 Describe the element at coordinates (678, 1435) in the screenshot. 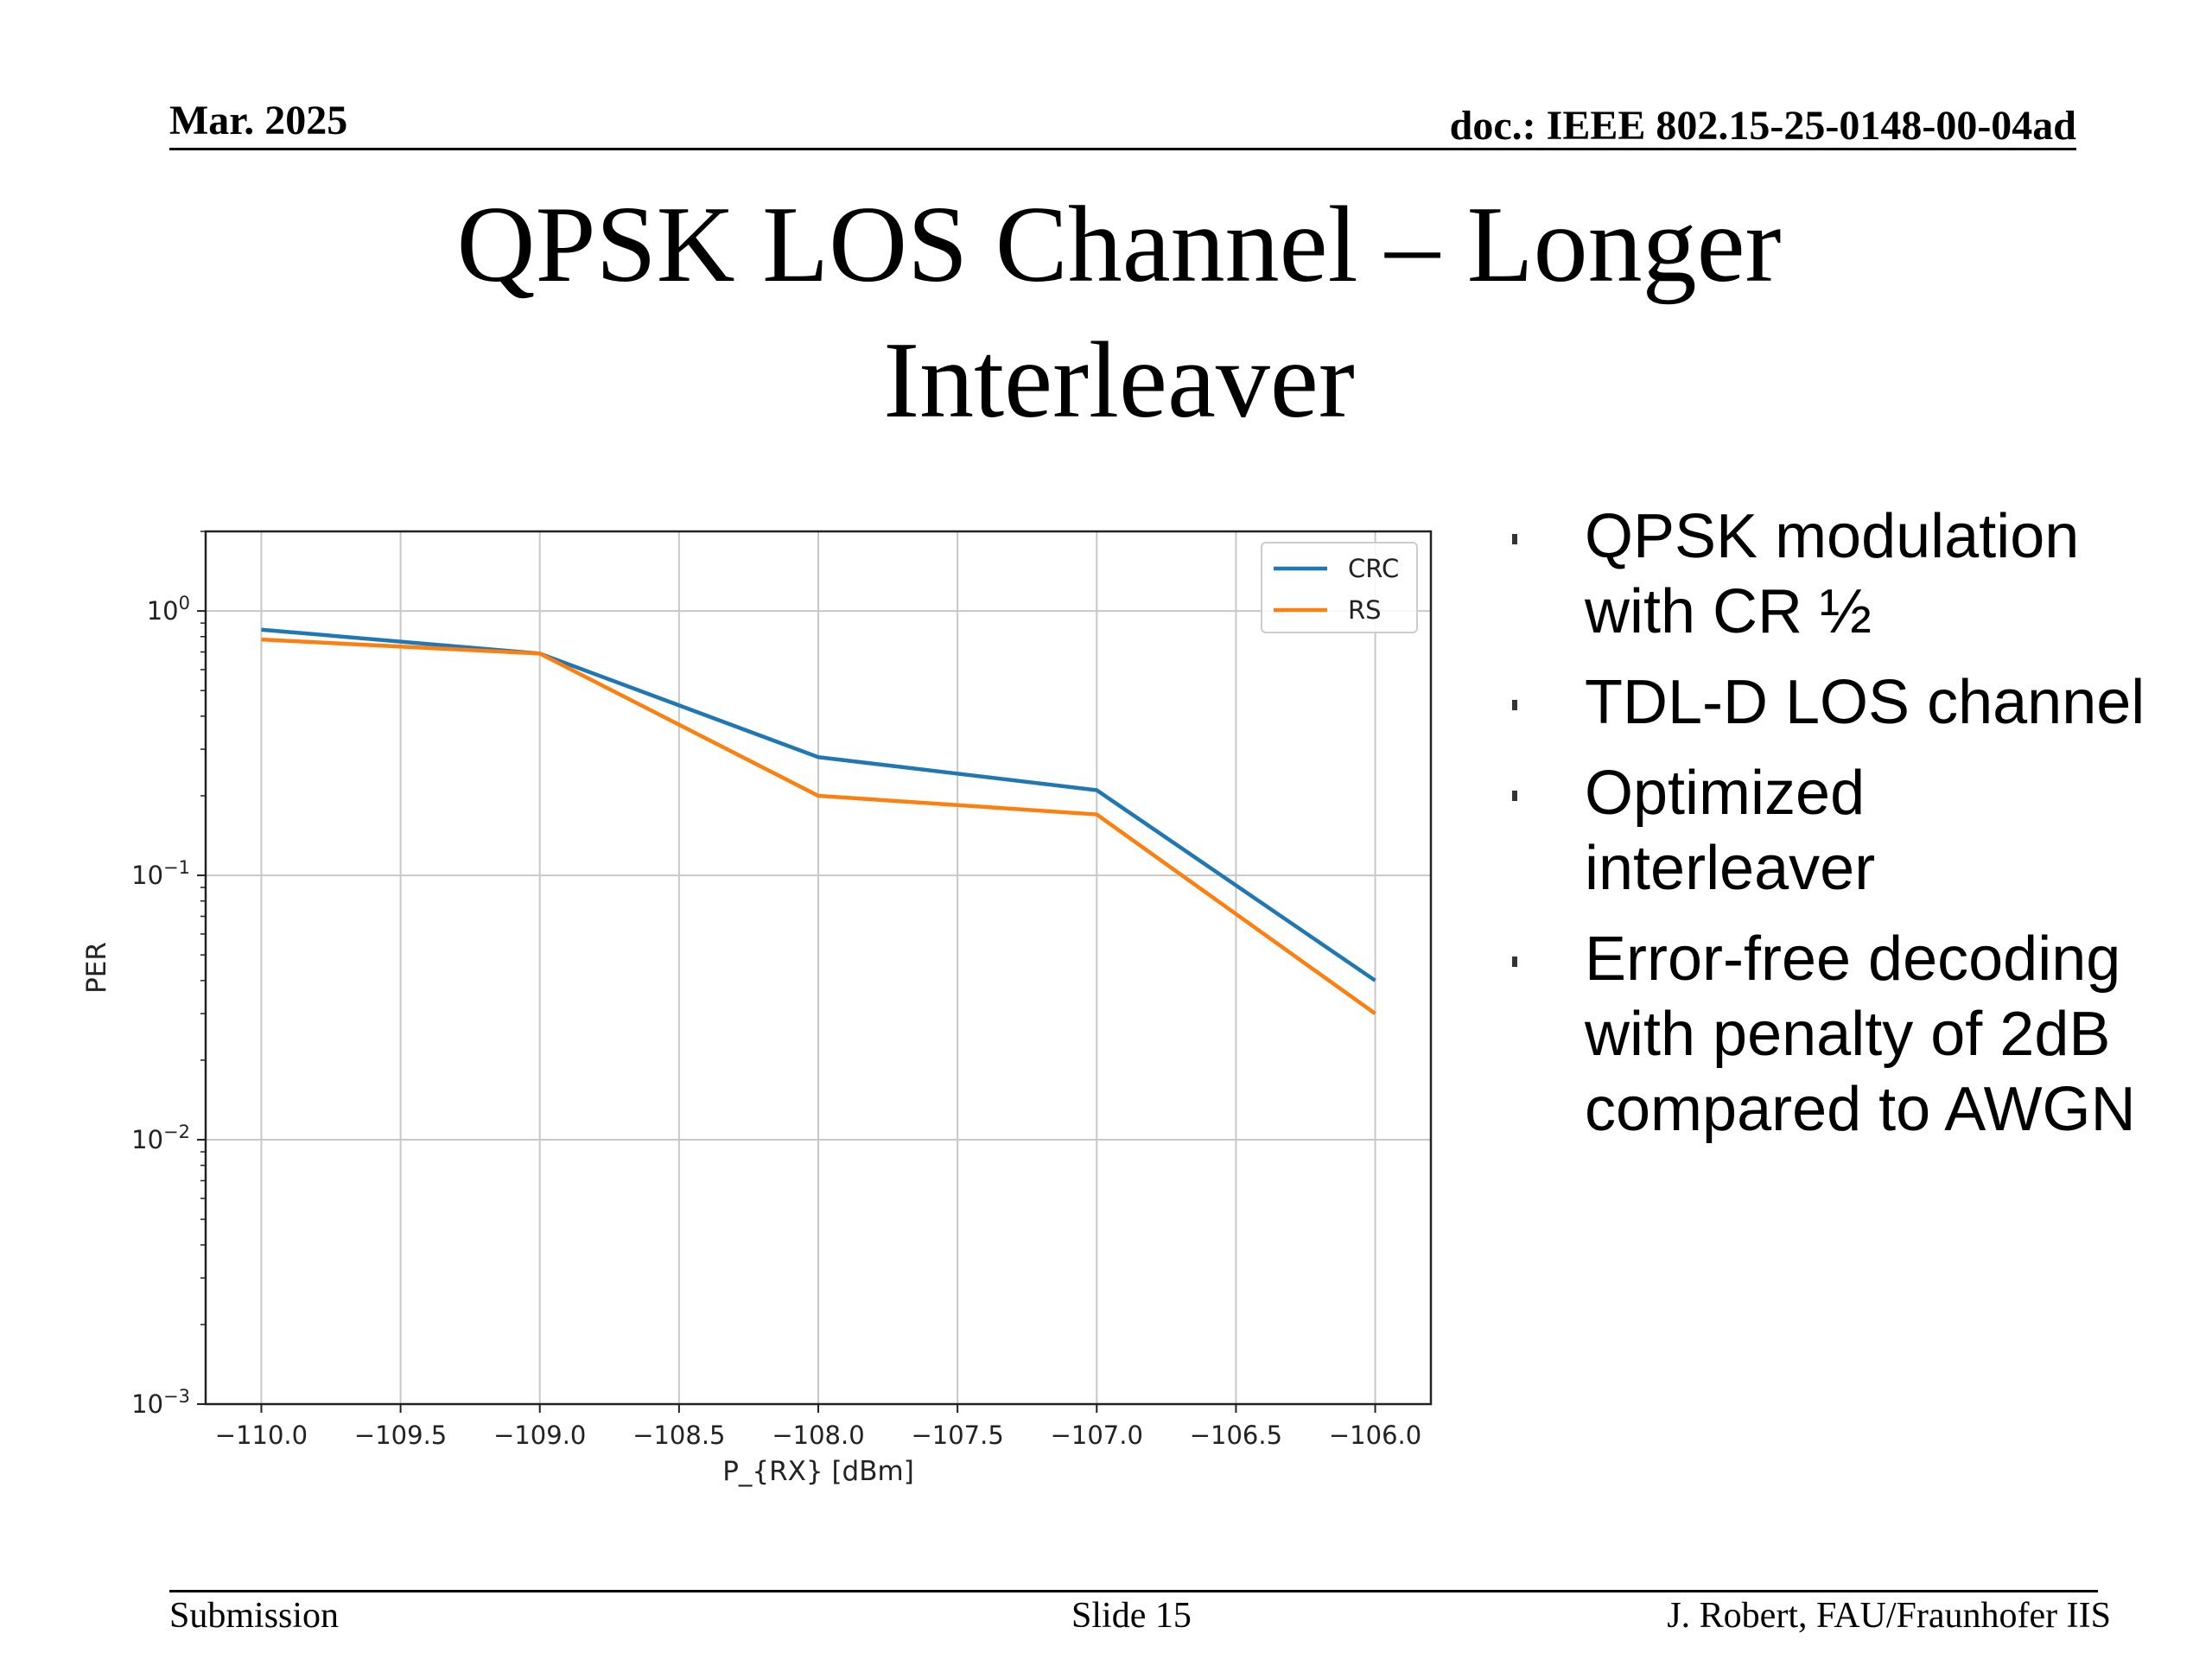

I see `x-tick-label: −108.5` at that location.